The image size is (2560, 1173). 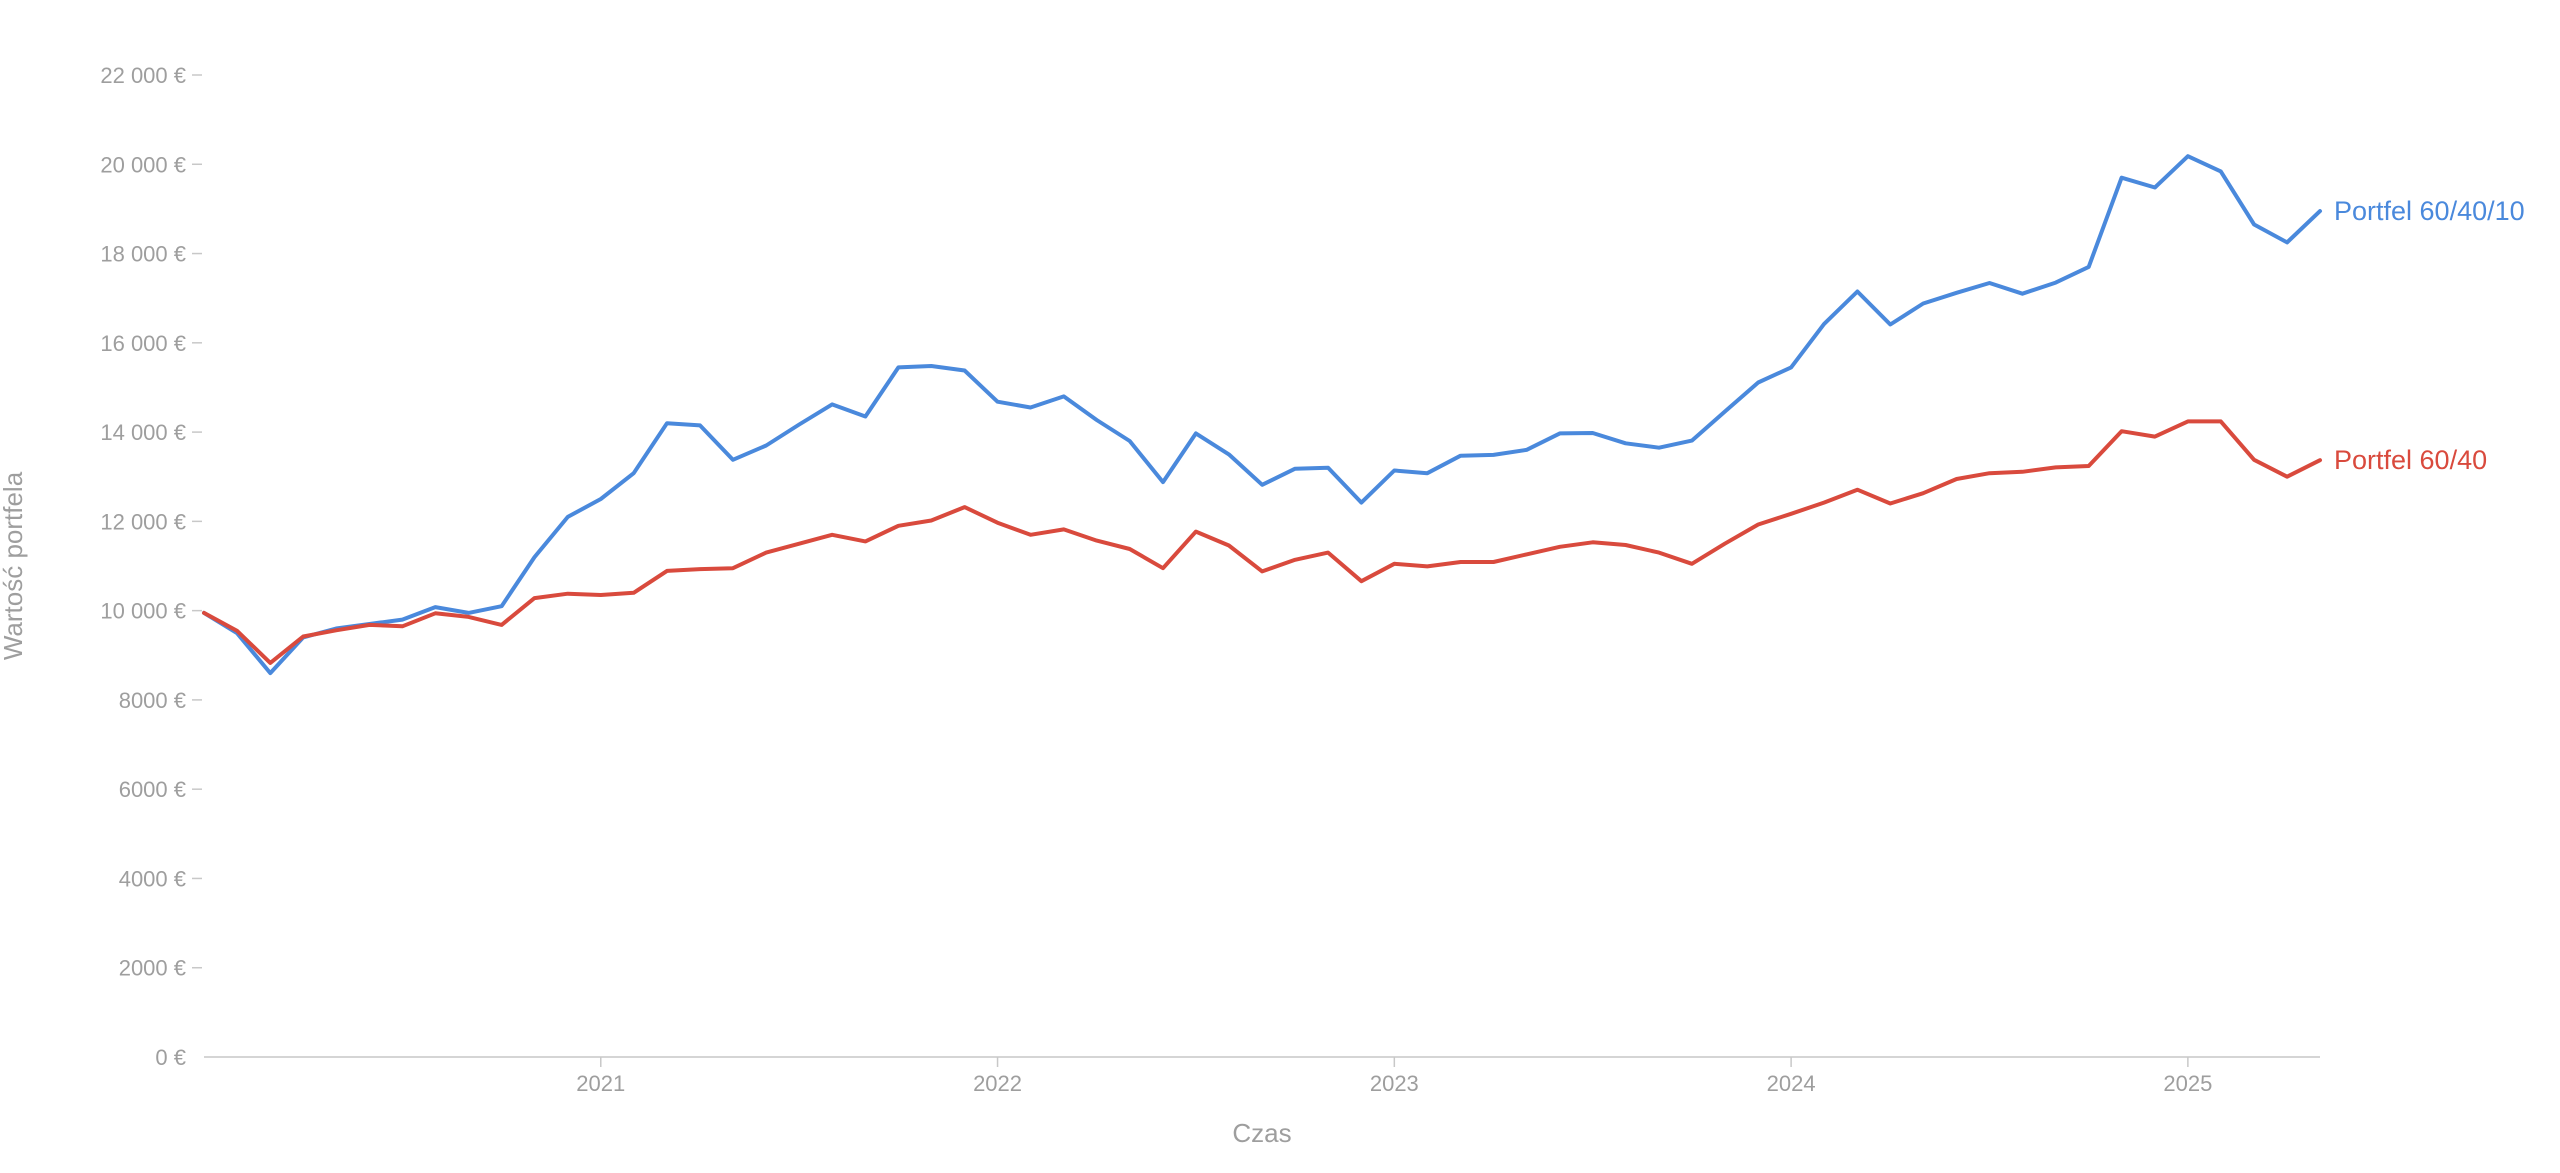 What do you see at coordinates (2187, 1083) in the screenshot?
I see `x-tick-label: 2025` at bounding box center [2187, 1083].